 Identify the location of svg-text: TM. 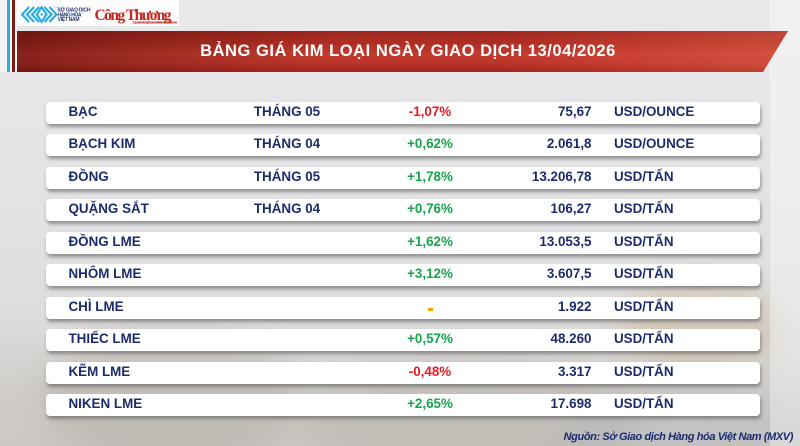
(56, 7).